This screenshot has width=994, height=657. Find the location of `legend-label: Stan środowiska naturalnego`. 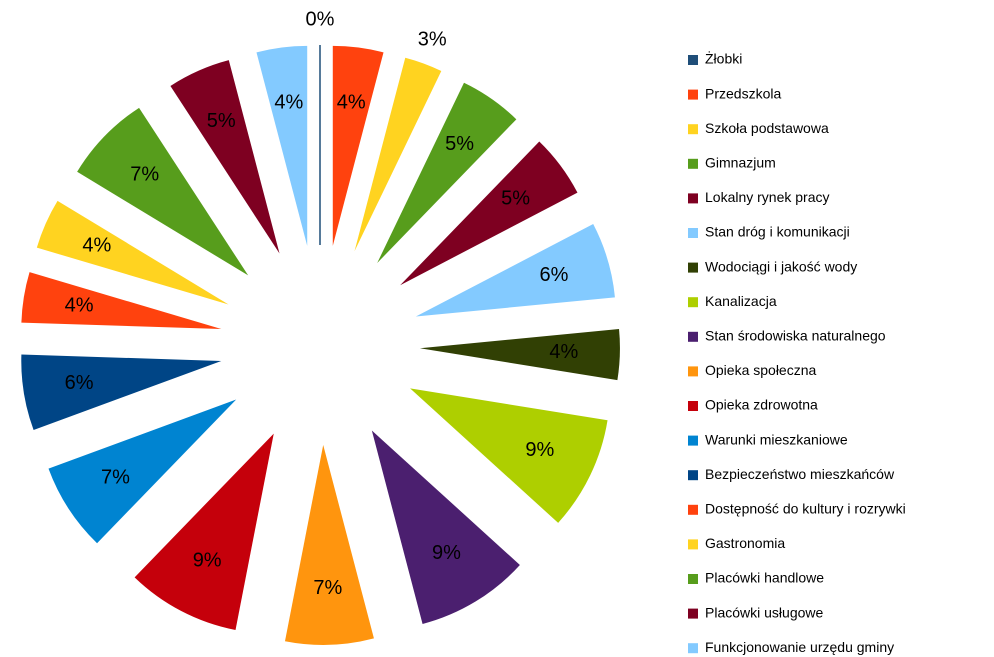

legend-label: Stan środowiska naturalnego is located at coordinates (795, 336).